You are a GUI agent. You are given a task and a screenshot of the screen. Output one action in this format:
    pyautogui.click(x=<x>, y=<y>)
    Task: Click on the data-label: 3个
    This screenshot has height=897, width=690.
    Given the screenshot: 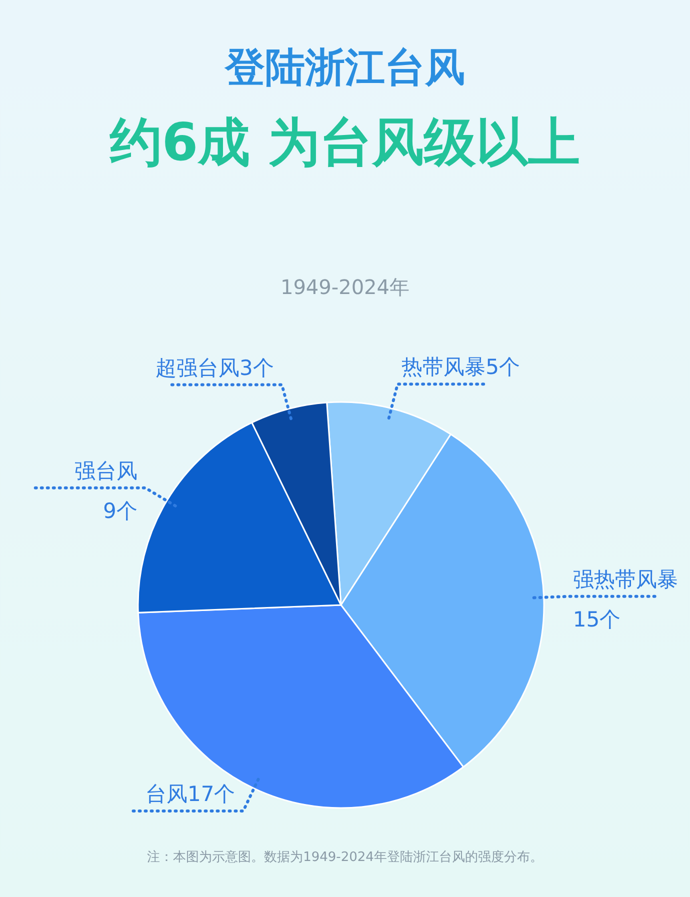 What is the action you would take?
    pyautogui.click(x=257, y=368)
    